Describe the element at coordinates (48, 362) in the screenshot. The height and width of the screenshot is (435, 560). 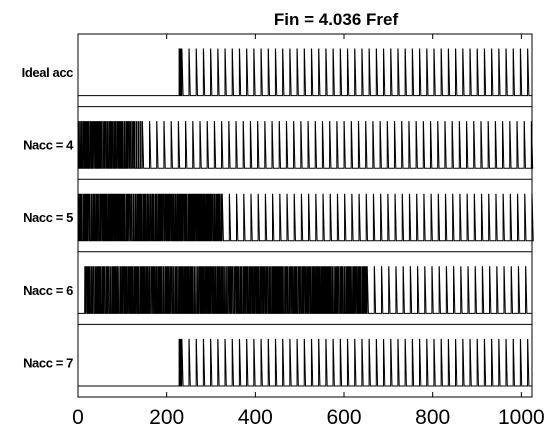
I see `row-label: Nacc = 7` at that location.